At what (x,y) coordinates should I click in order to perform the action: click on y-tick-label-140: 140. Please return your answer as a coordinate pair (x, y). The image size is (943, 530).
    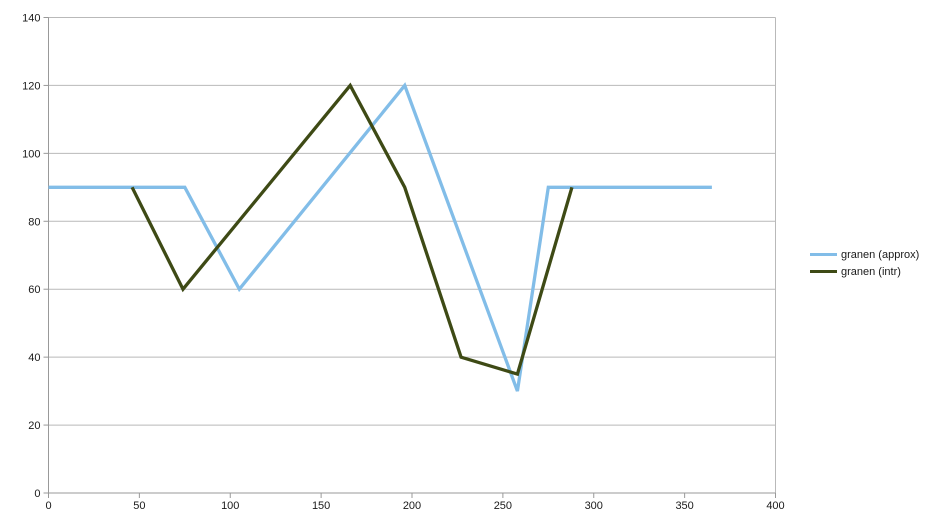
    Looking at the image, I should click on (31, 19).